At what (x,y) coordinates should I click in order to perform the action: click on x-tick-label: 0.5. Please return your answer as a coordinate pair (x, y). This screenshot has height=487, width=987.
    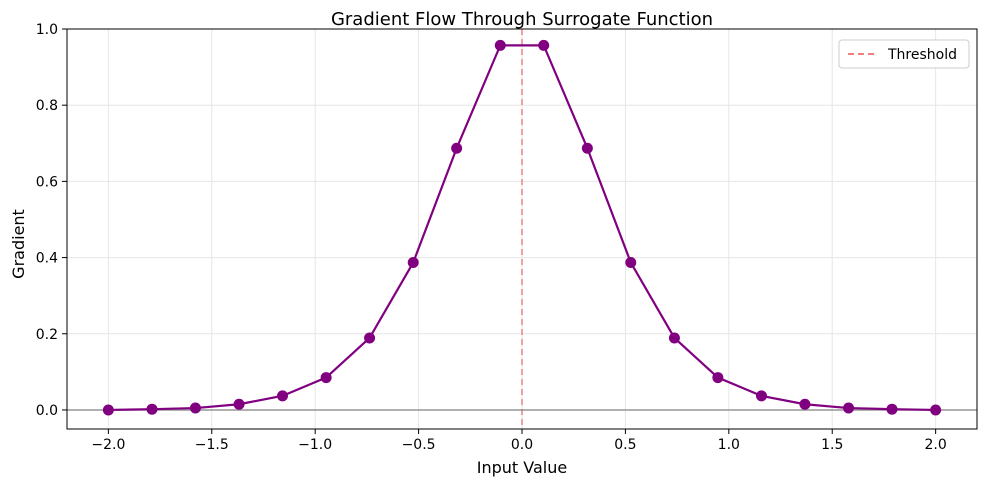
    Looking at the image, I should click on (625, 445).